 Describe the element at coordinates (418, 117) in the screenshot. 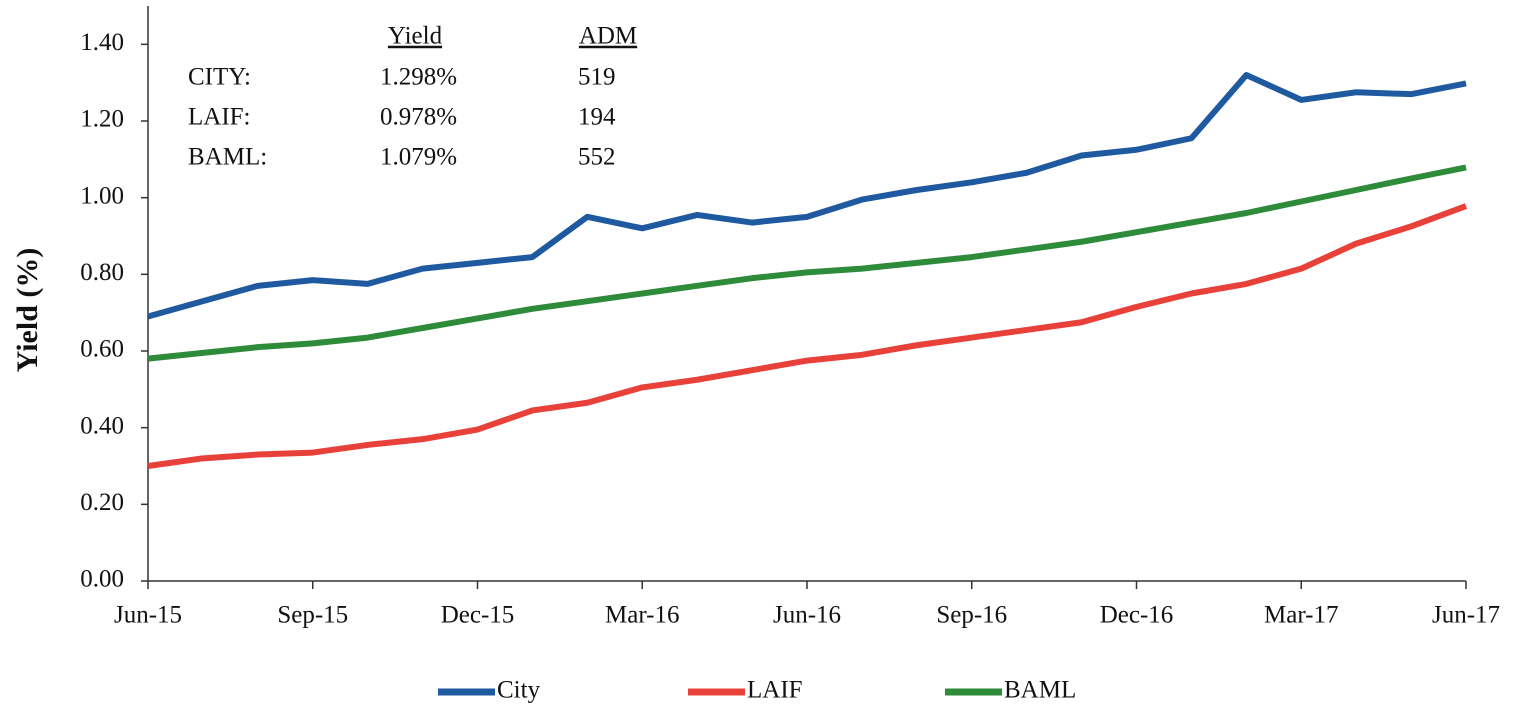

I see `table-cell: 0.978%` at that location.